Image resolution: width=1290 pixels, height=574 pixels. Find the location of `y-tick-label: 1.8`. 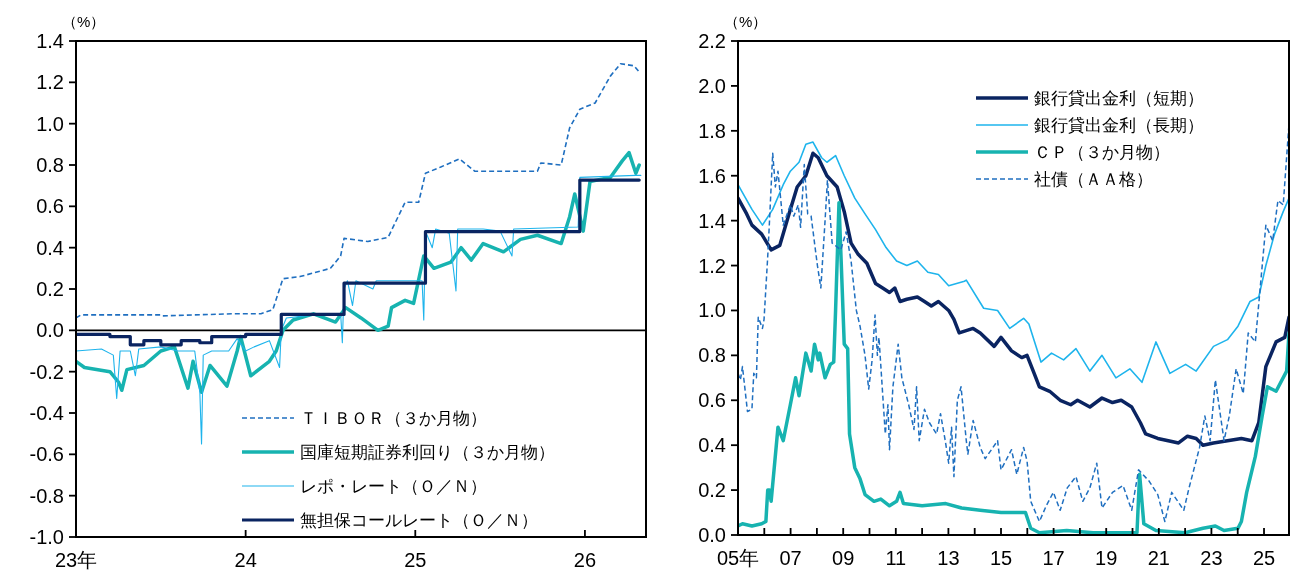

y-tick-label: 1.8 is located at coordinates (712, 130).